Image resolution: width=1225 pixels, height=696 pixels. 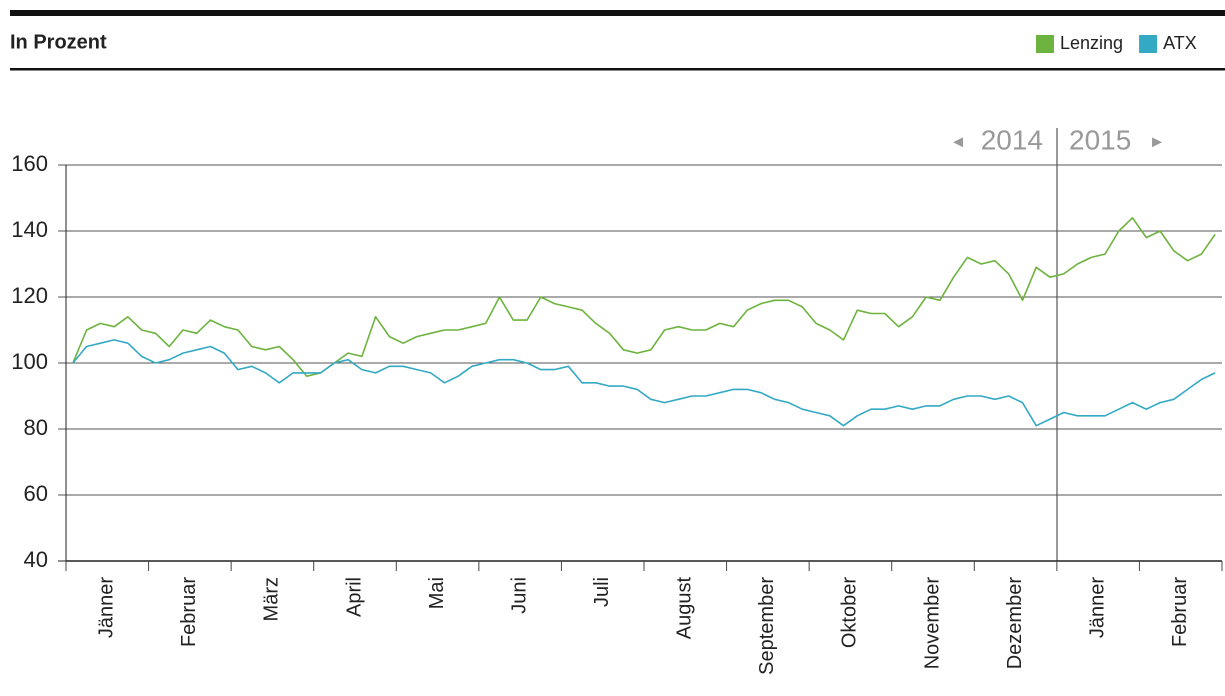 I want to click on x-tick-label: Oktober, so click(x=850, y=612).